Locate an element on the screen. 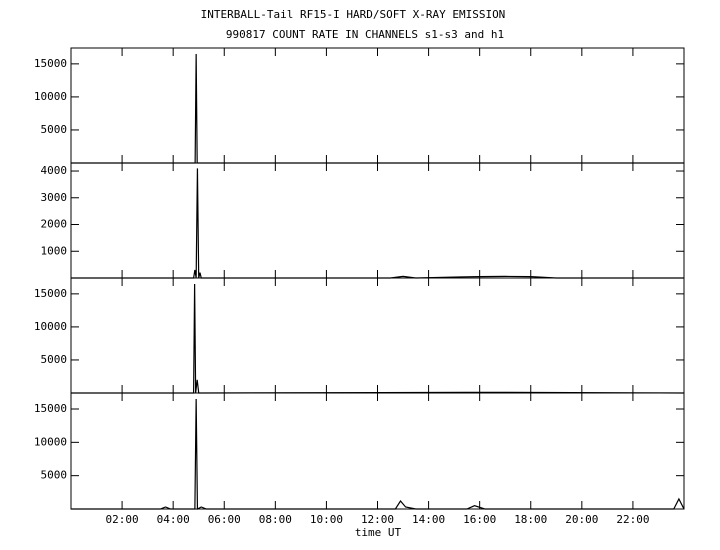  x-tick-label: 20:00 is located at coordinates (581, 519).